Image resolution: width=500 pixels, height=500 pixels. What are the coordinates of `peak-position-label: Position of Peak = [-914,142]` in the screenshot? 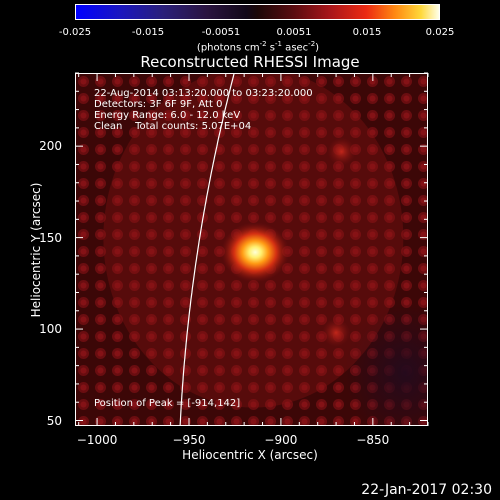 It's located at (167, 403).